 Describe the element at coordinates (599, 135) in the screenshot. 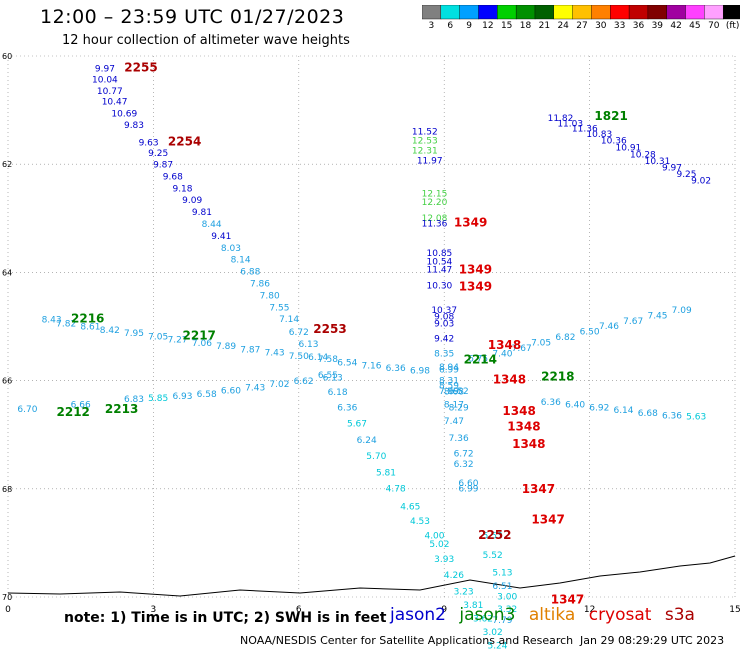

I see `wave-height-point: 10.83` at that location.